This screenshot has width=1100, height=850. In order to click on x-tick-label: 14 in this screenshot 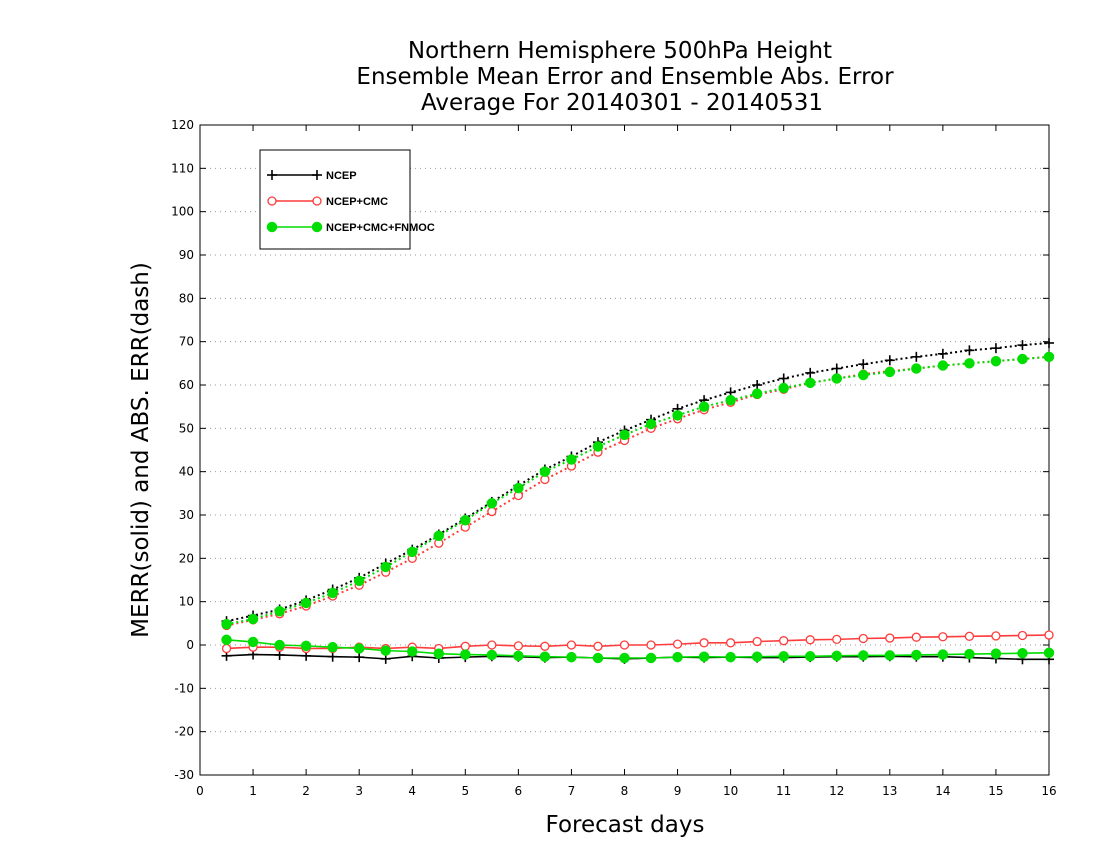, I will do `click(942, 791)`.